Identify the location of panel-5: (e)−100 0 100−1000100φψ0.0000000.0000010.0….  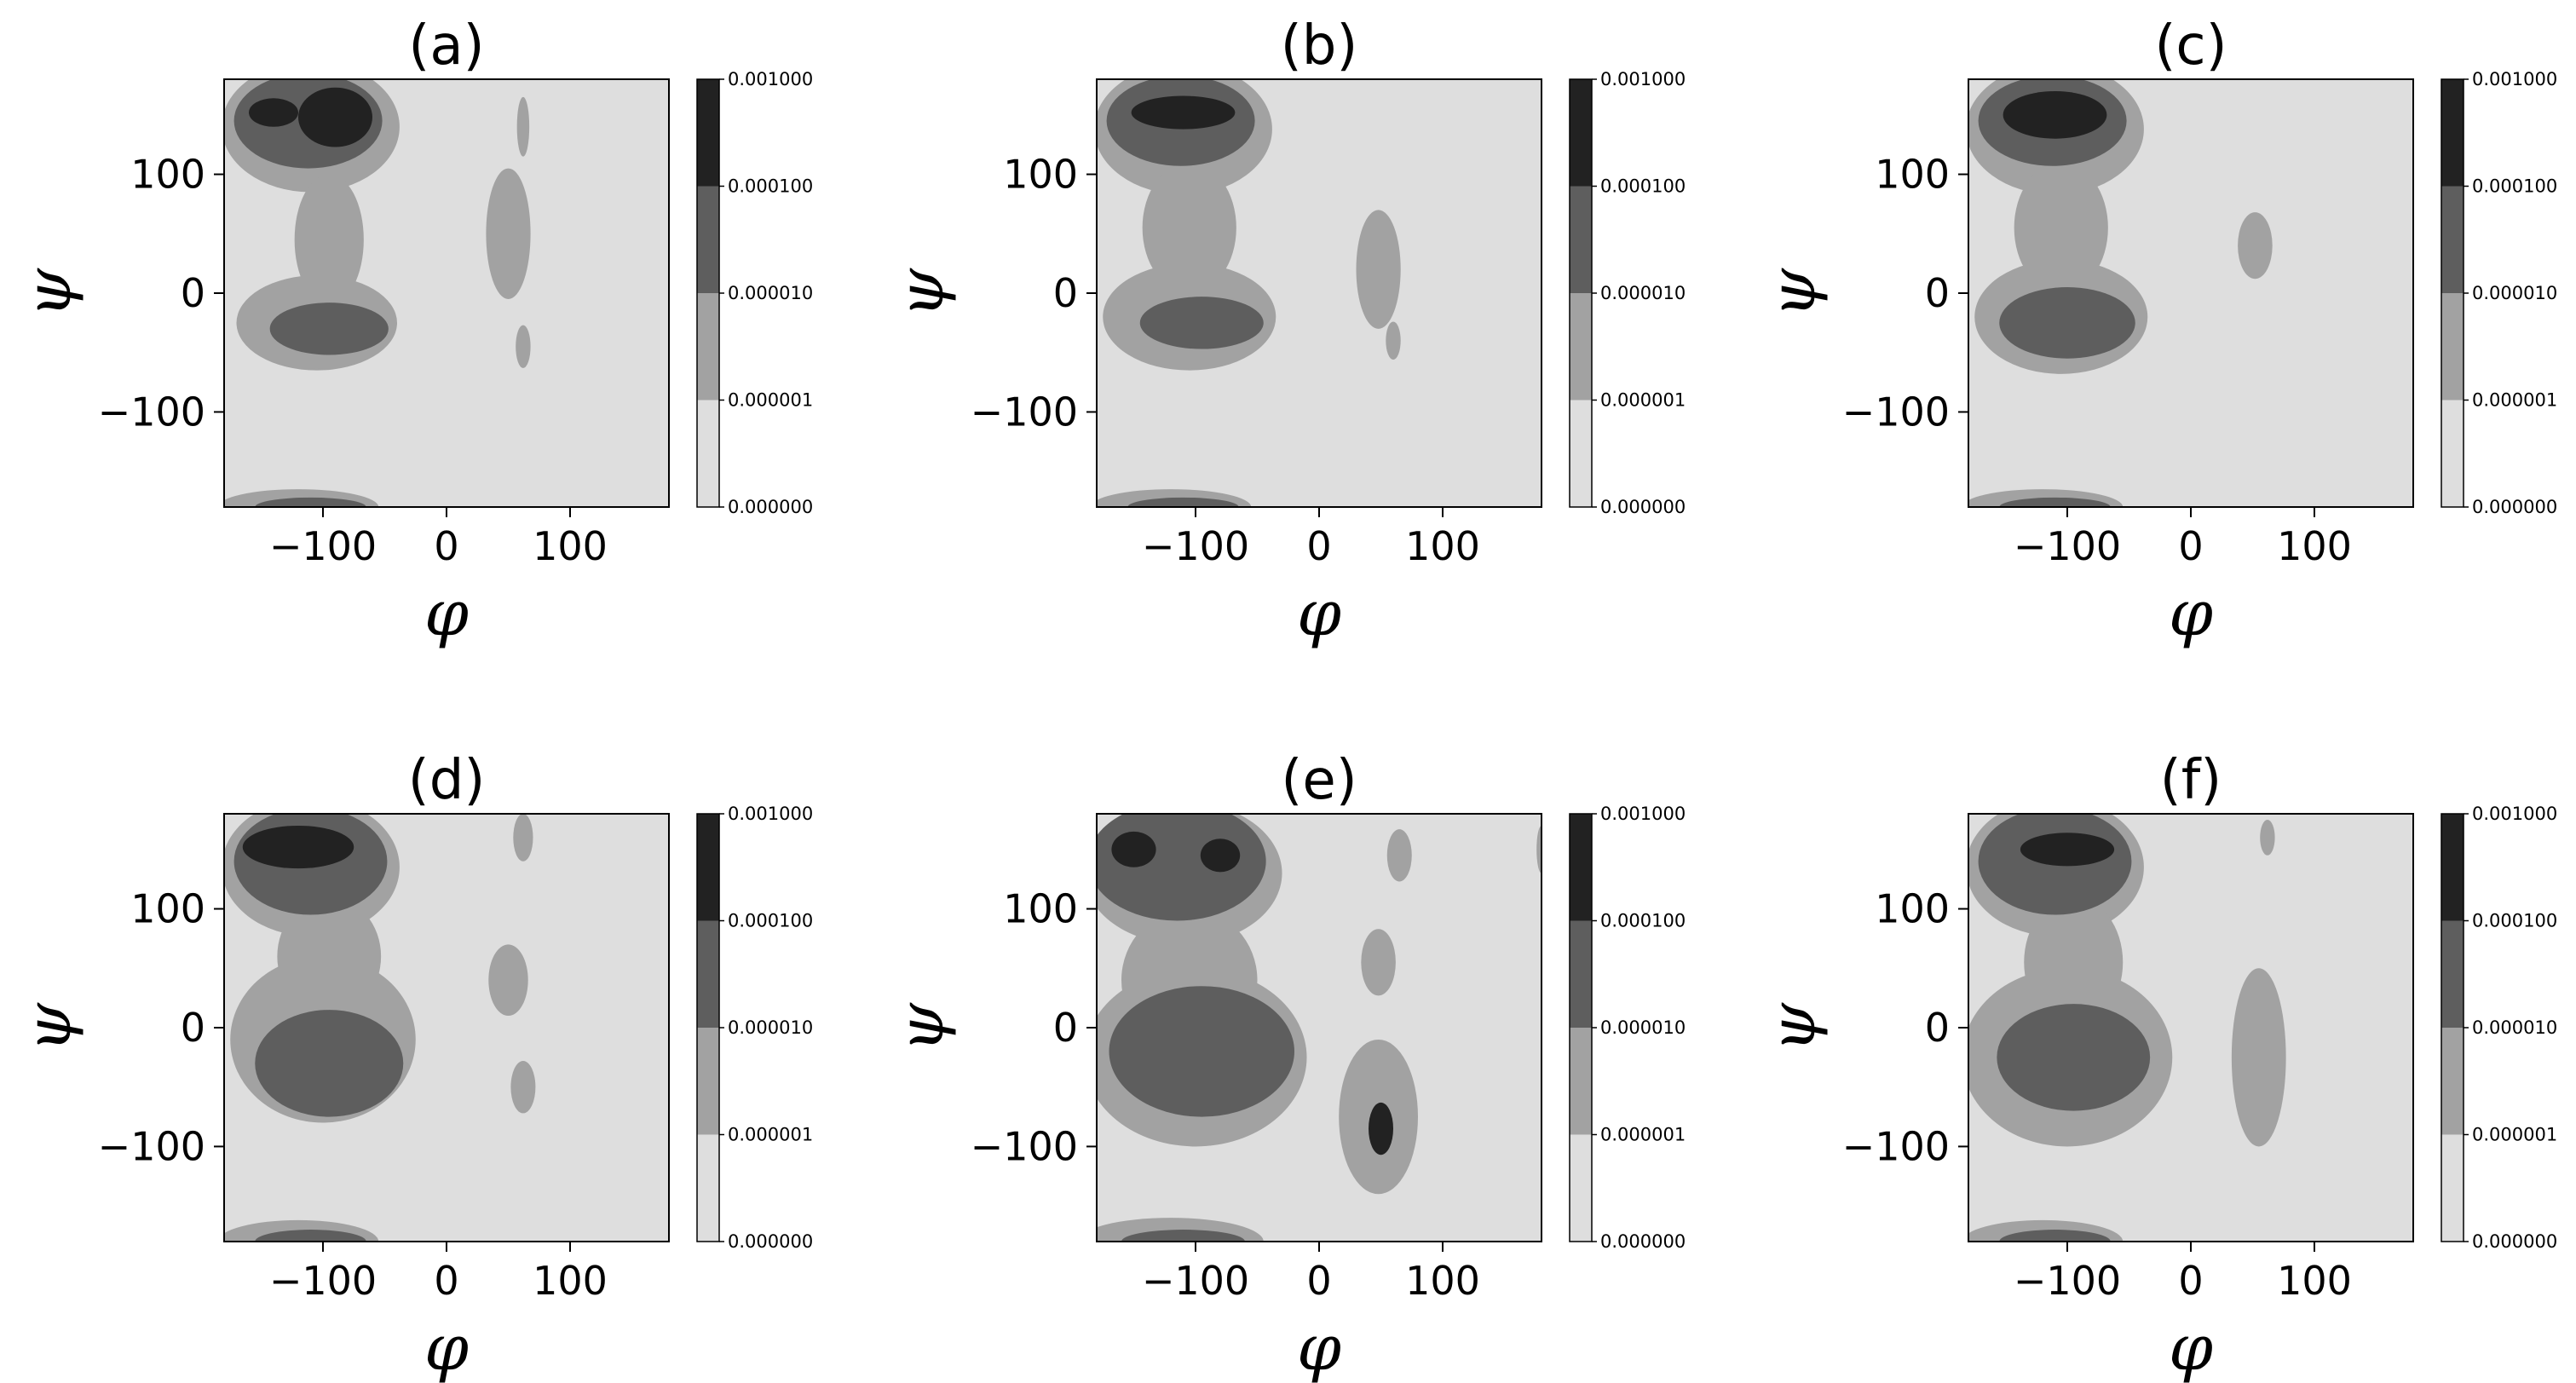
(1285, 1066).